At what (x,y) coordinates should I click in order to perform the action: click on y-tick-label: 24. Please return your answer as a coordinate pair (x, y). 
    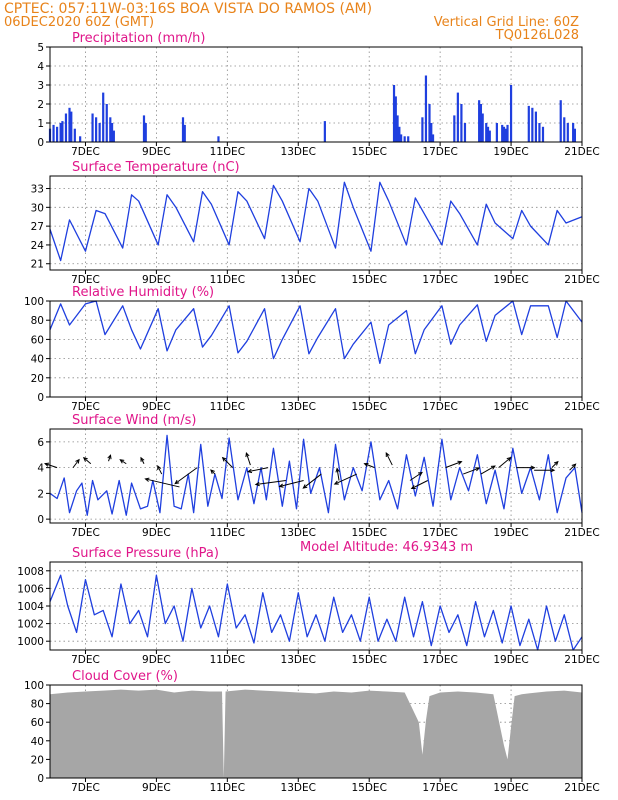
    Looking at the image, I should click on (38, 246).